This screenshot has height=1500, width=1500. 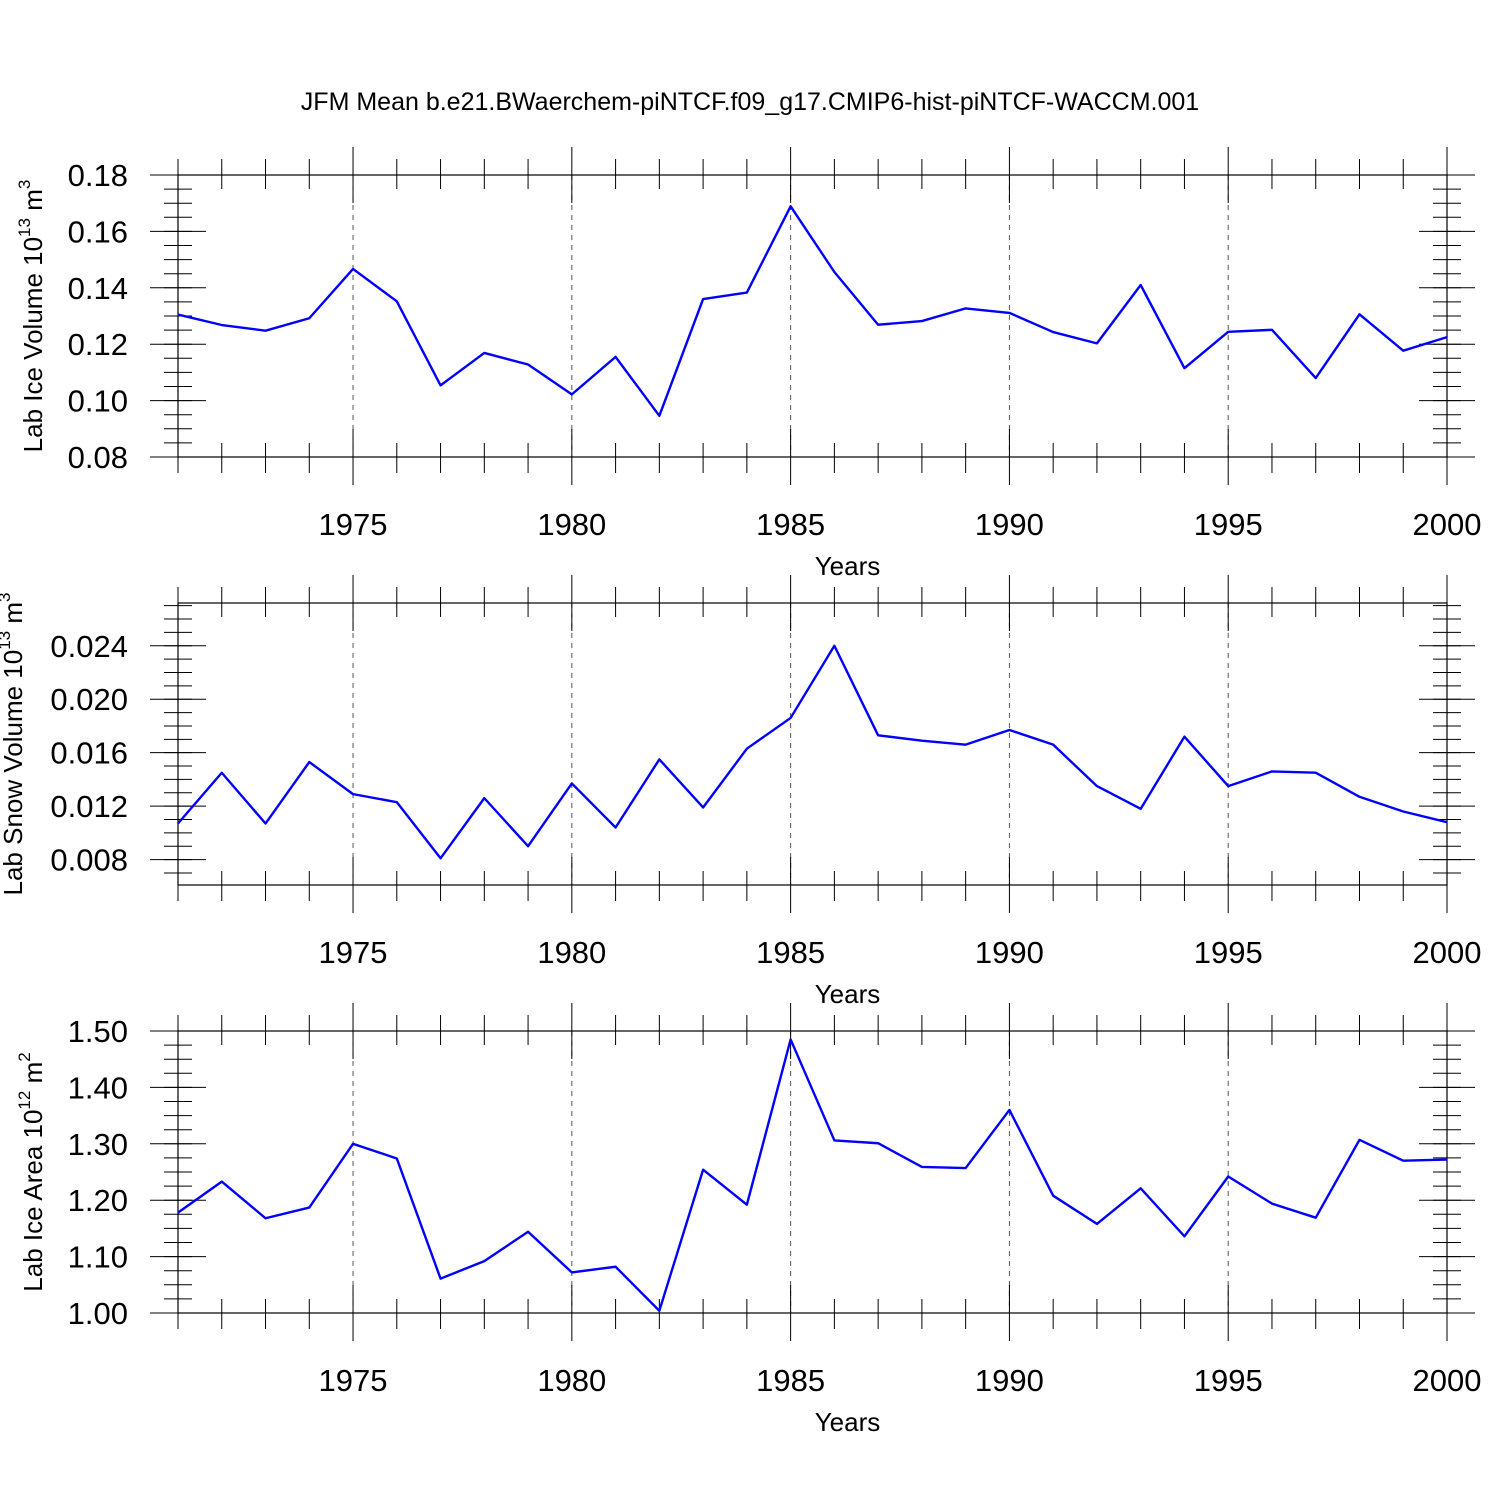 What do you see at coordinates (98, 401) in the screenshot?
I see `panel1-ytick-label-0-10: 0.10` at bounding box center [98, 401].